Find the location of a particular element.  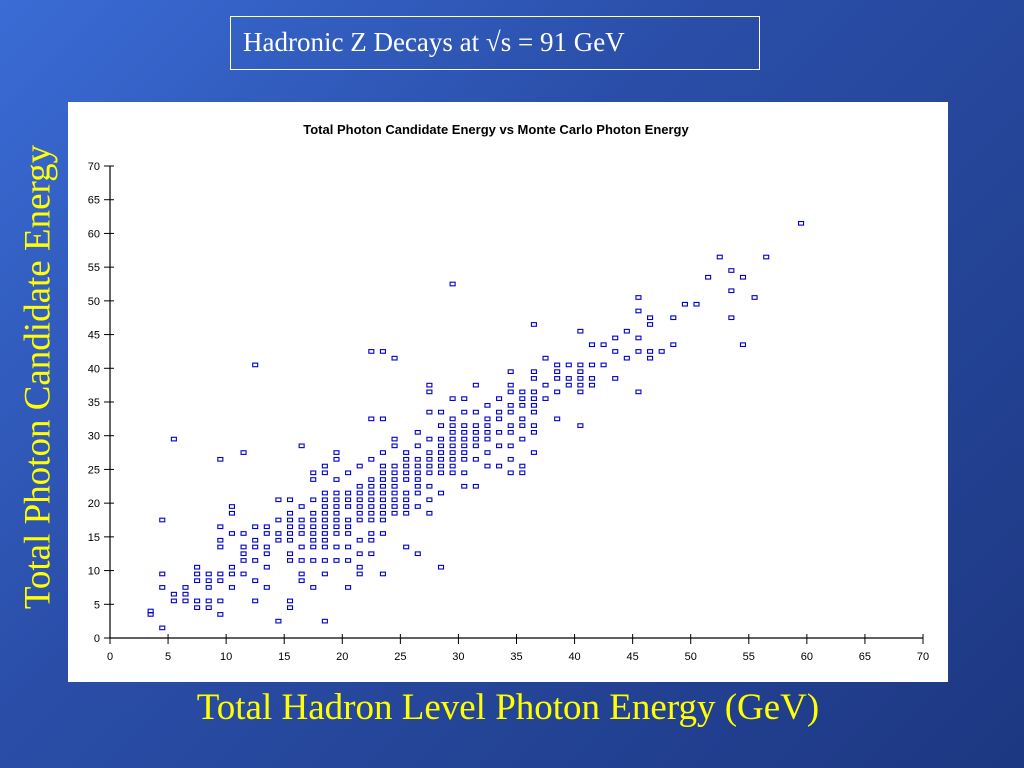

x-tick-label: 30 is located at coordinates (458, 657).